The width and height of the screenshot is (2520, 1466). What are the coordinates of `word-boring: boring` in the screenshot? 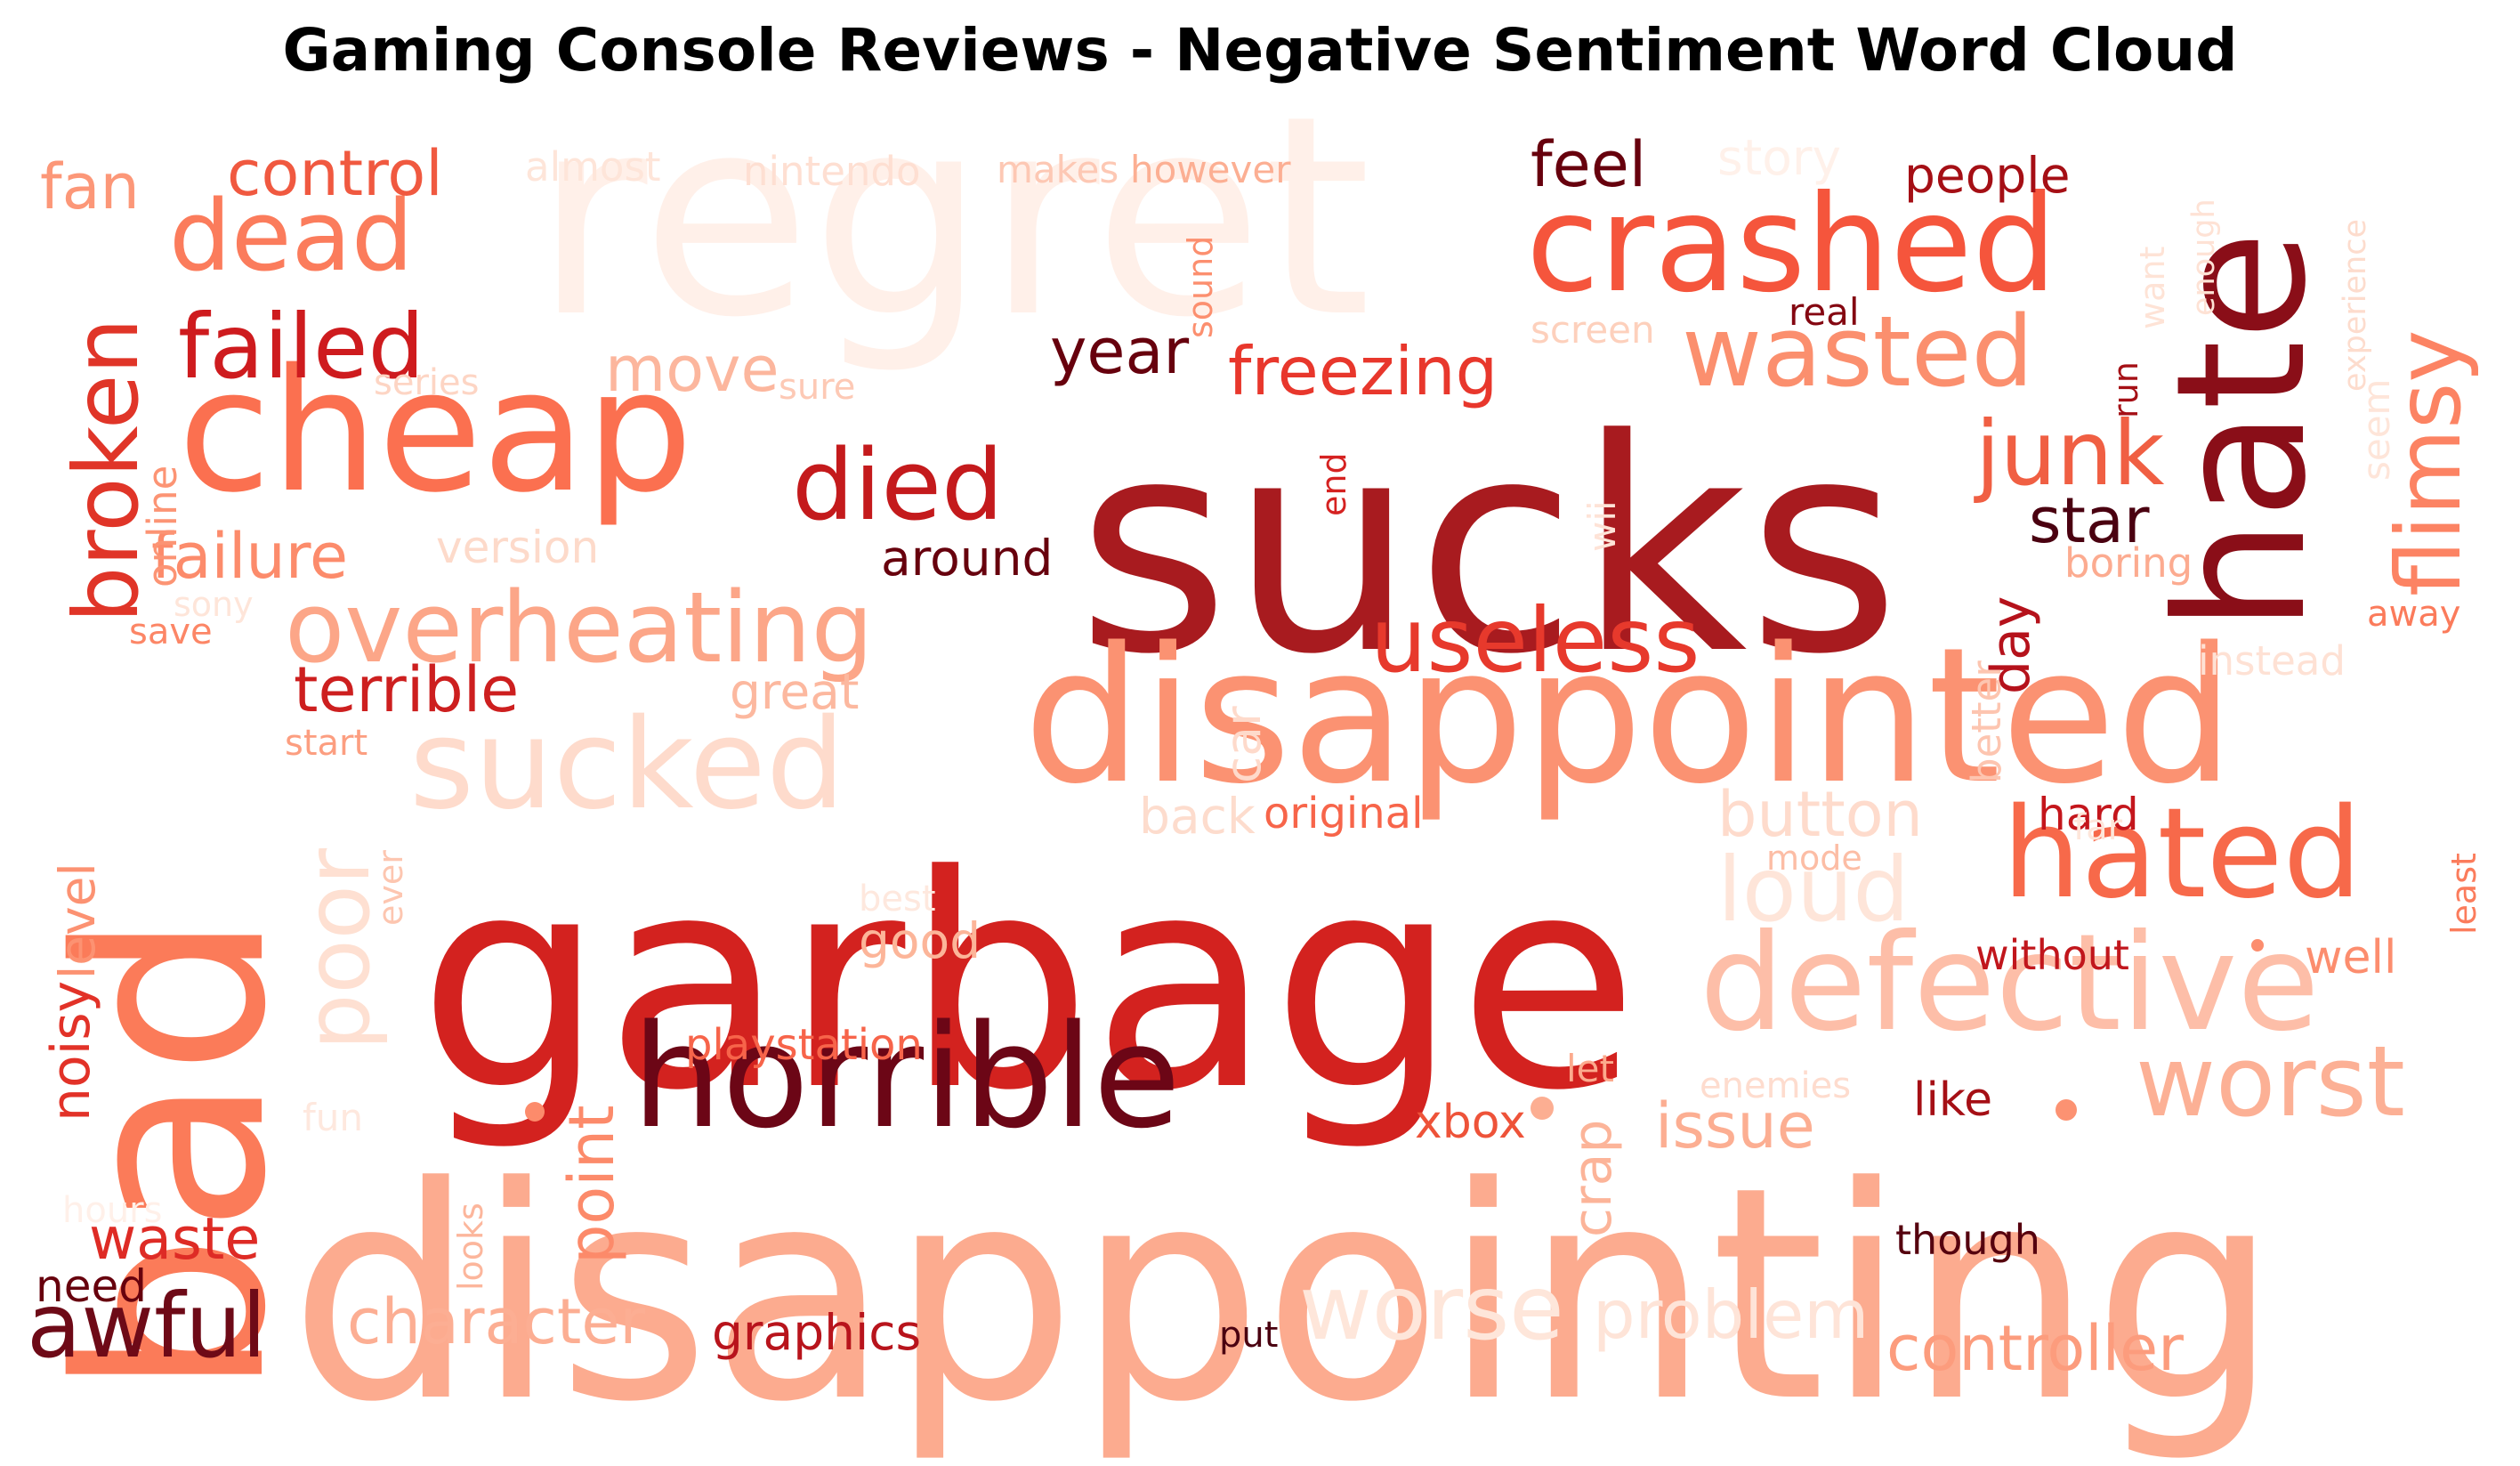 It's located at (2128, 563).